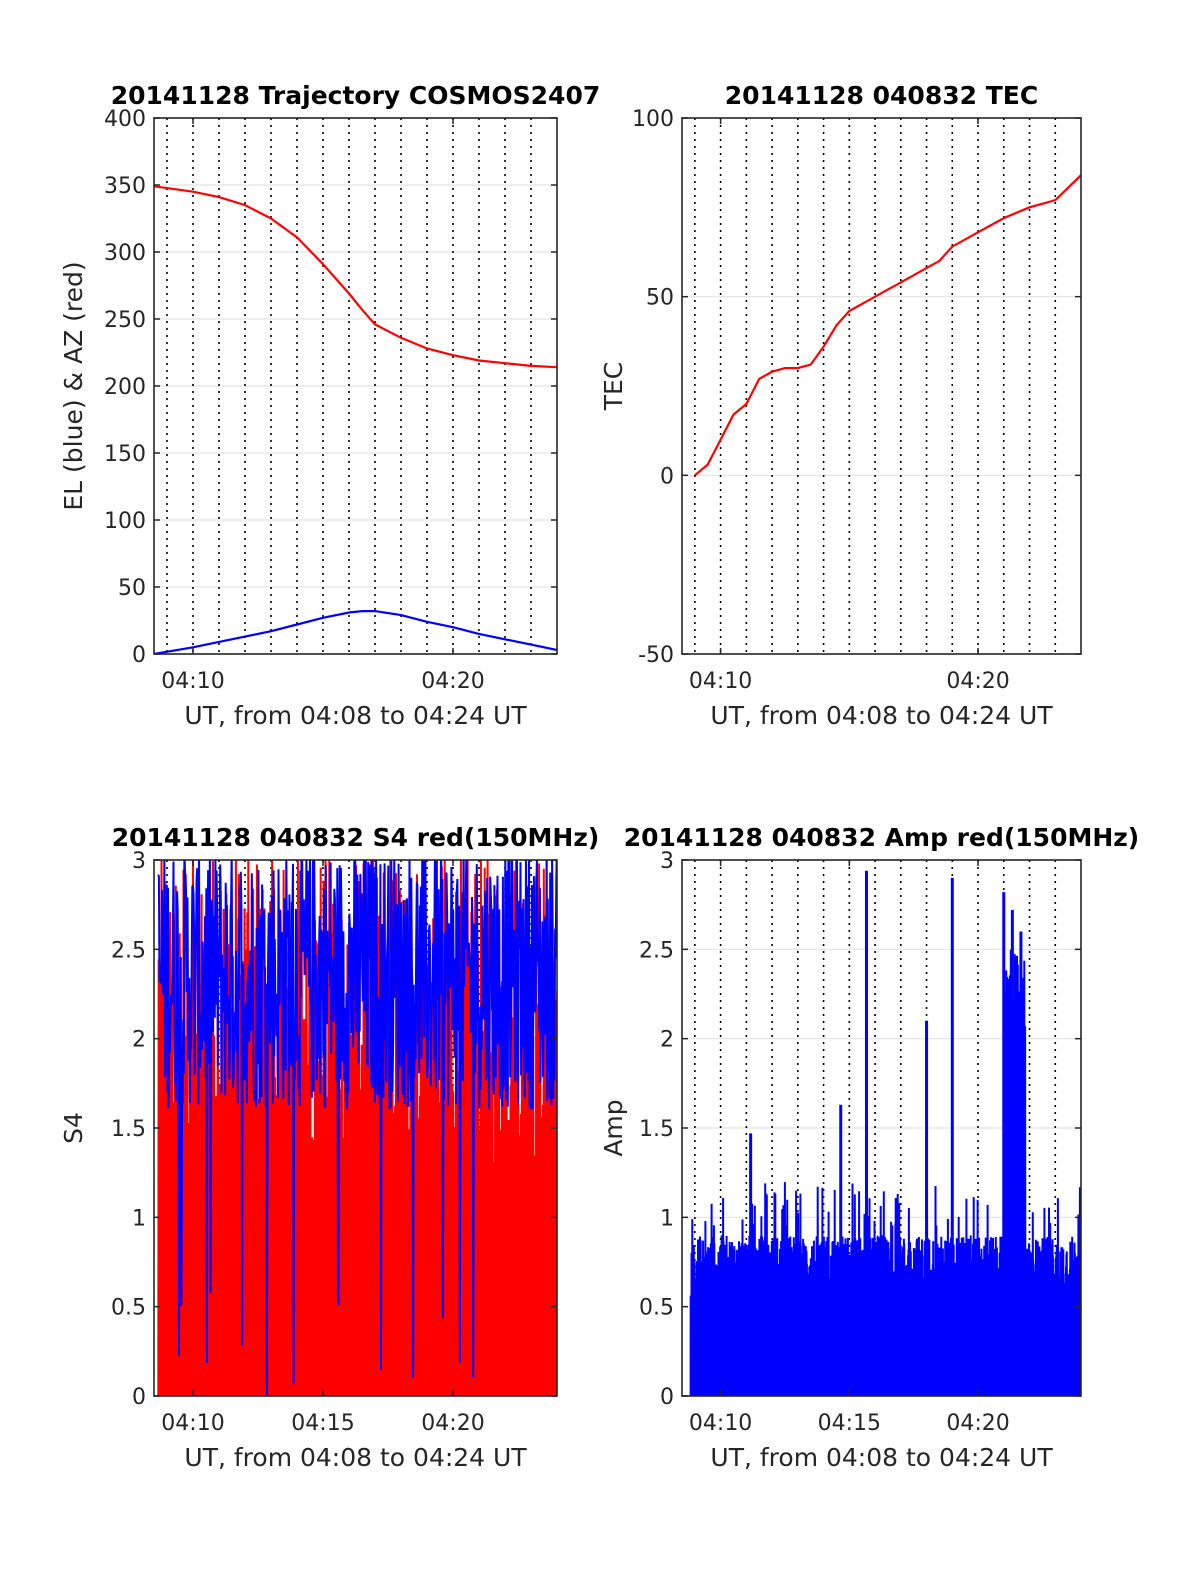 The height and width of the screenshot is (1575, 1200). What do you see at coordinates (882, 837) in the screenshot?
I see `chart-title: 20141128 040832 Amp red(150MHz)` at bounding box center [882, 837].